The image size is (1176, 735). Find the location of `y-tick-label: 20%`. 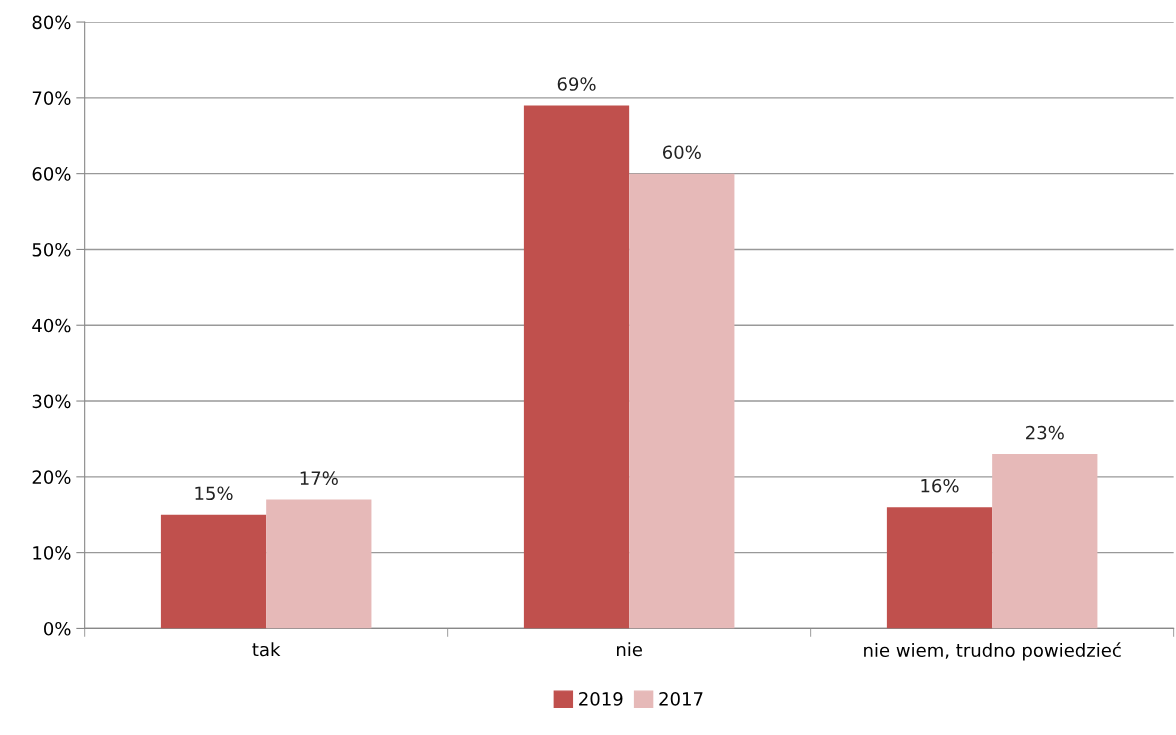

y-tick-label: 20% is located at coordinates (51, 477).